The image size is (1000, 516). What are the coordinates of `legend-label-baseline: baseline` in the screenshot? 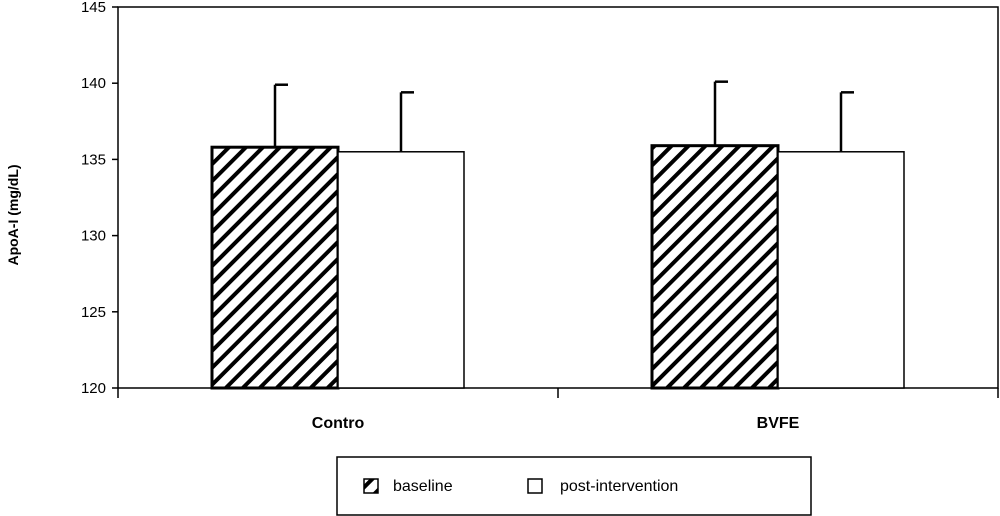 It's located at (423, 486).